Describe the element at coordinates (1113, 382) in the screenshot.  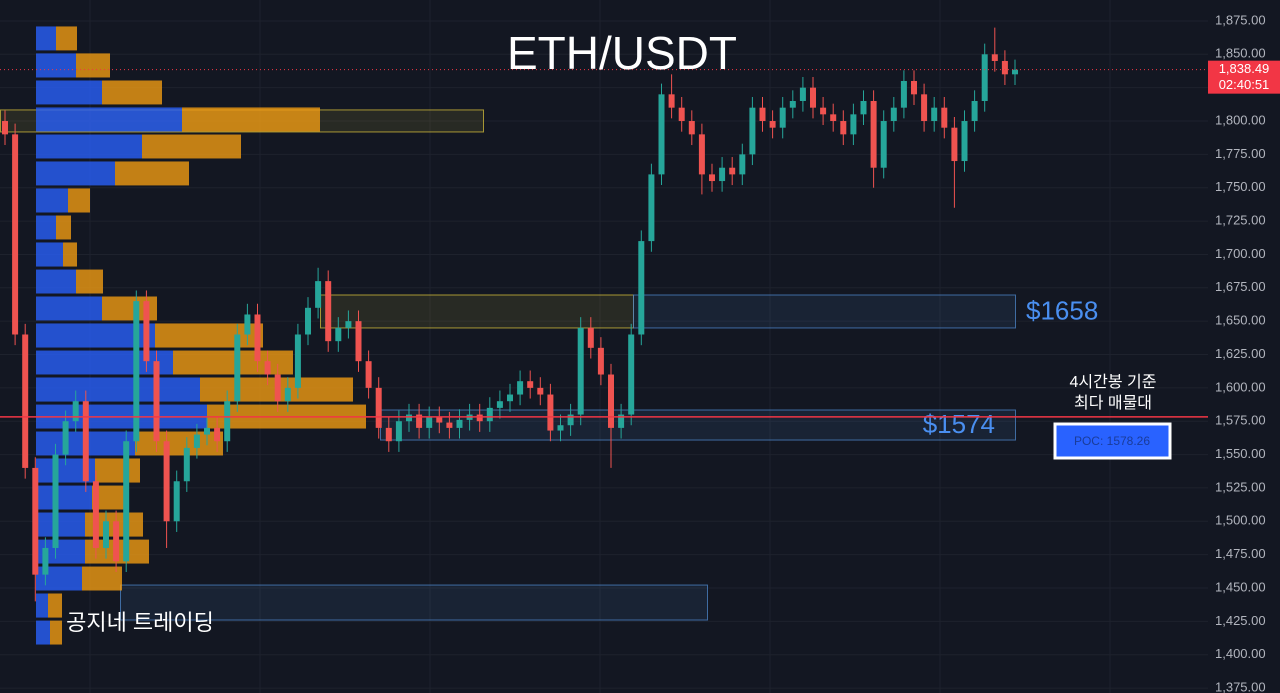
I see `poc-note: 4시간봉 기준` at that location.